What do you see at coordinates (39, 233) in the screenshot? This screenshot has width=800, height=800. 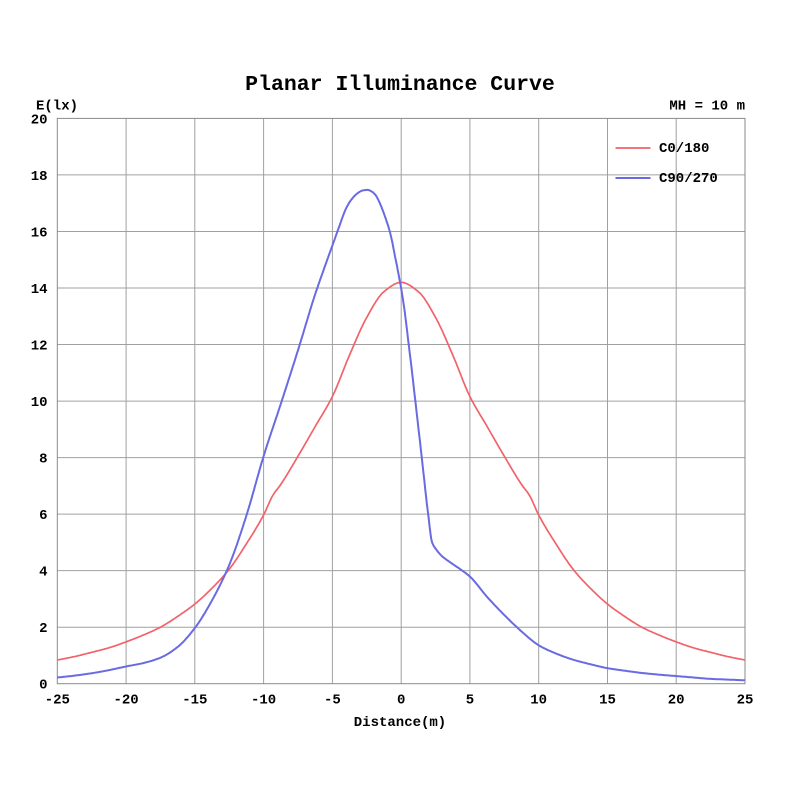 I see `svg-text: 16` at bounding box center [39, 233].